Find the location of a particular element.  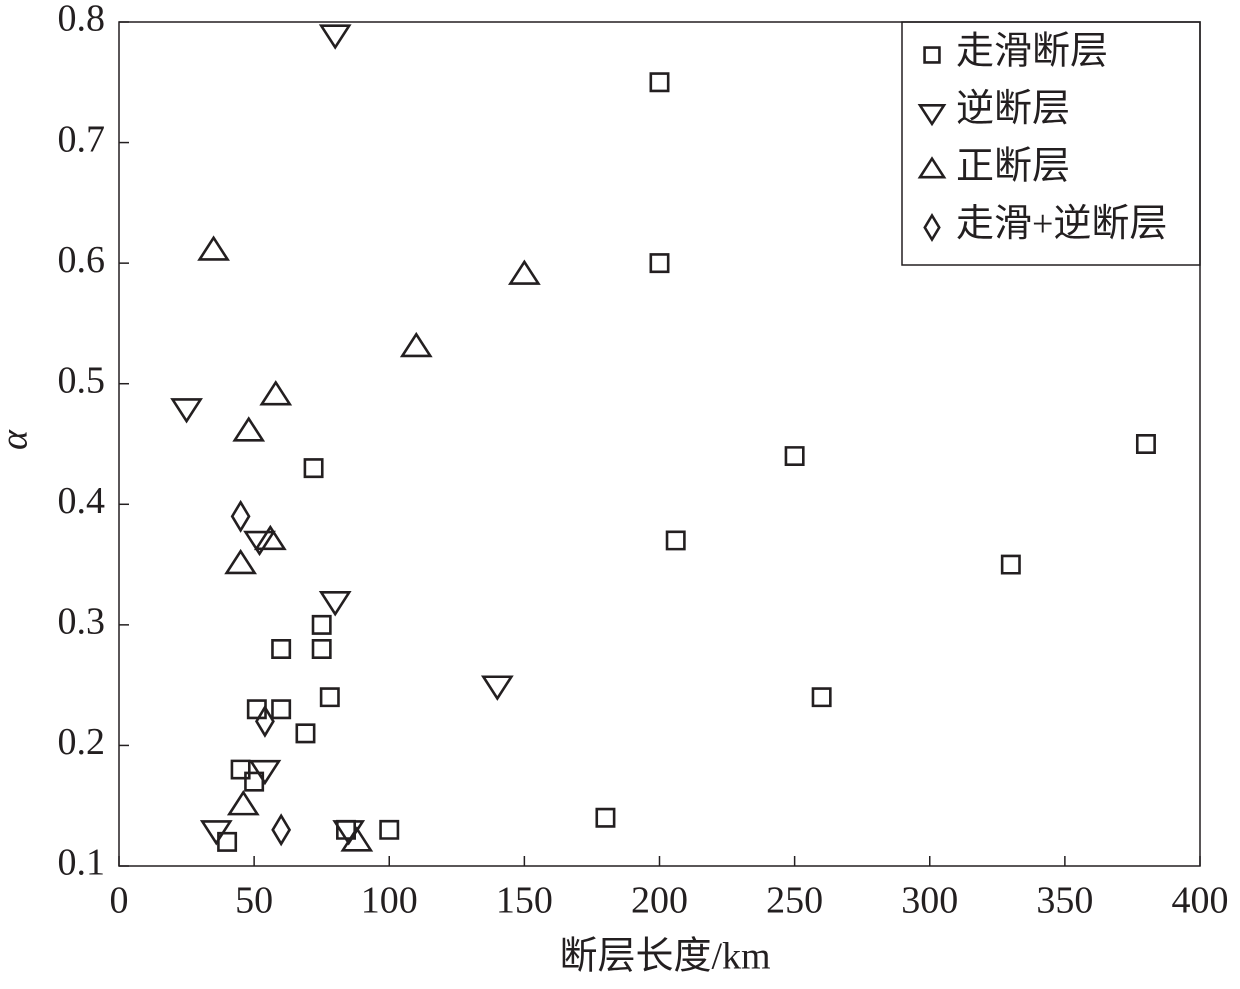

legend-label: 走滑+逆断层 is located at coordinates (1061, 224).